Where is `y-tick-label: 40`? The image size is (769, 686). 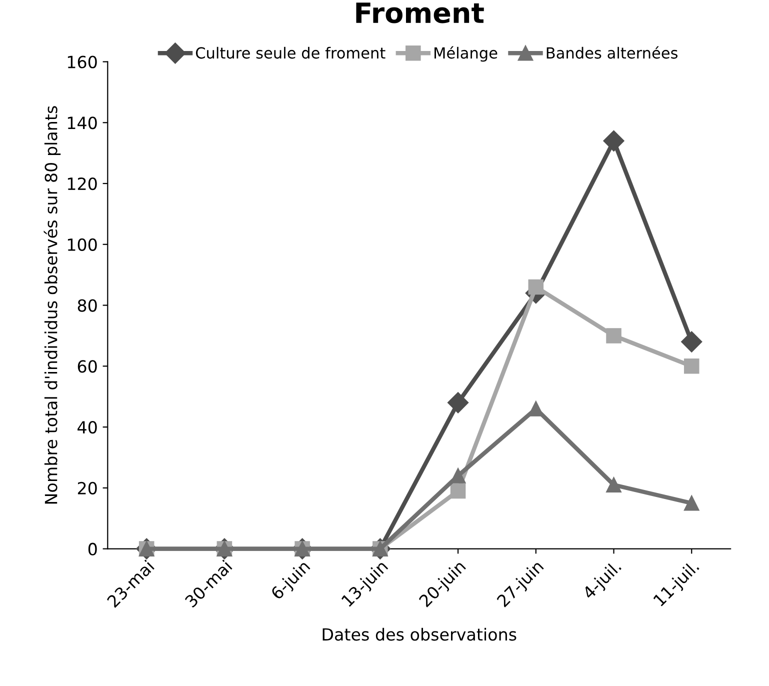 y-tick-label: 40 is located at coordinates (87, 427).